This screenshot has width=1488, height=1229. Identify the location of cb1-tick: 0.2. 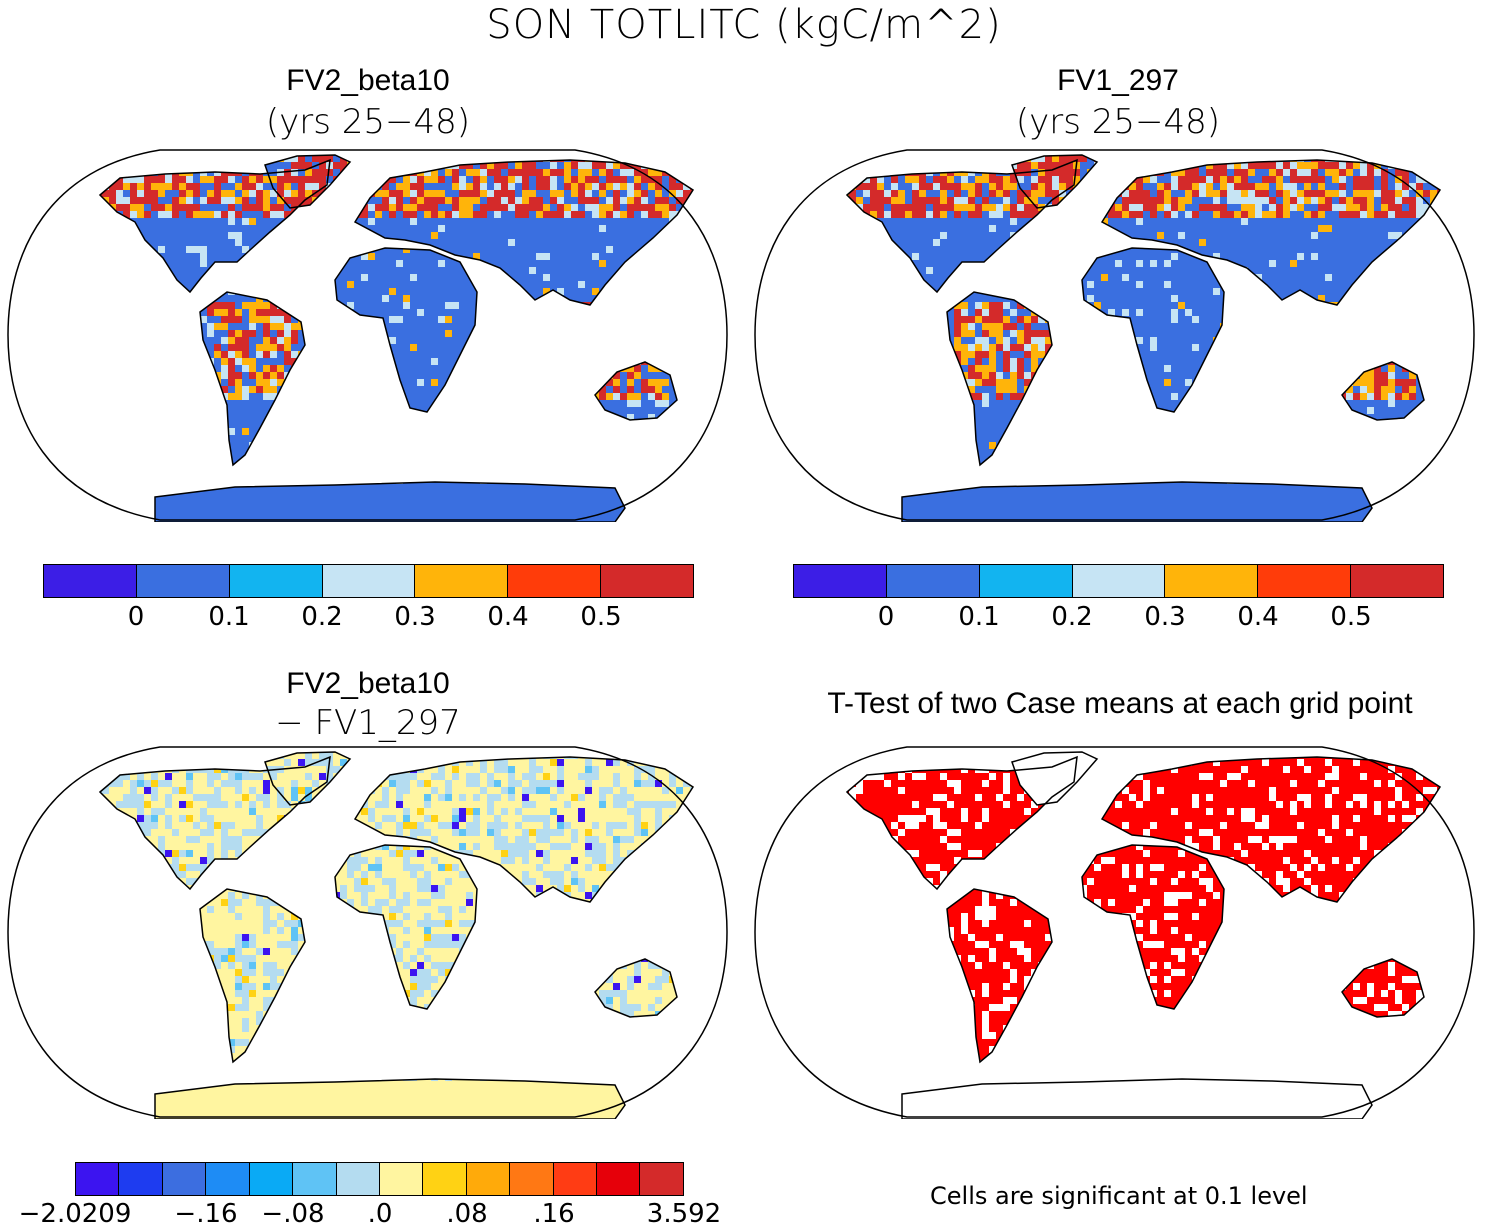
(321, 617).